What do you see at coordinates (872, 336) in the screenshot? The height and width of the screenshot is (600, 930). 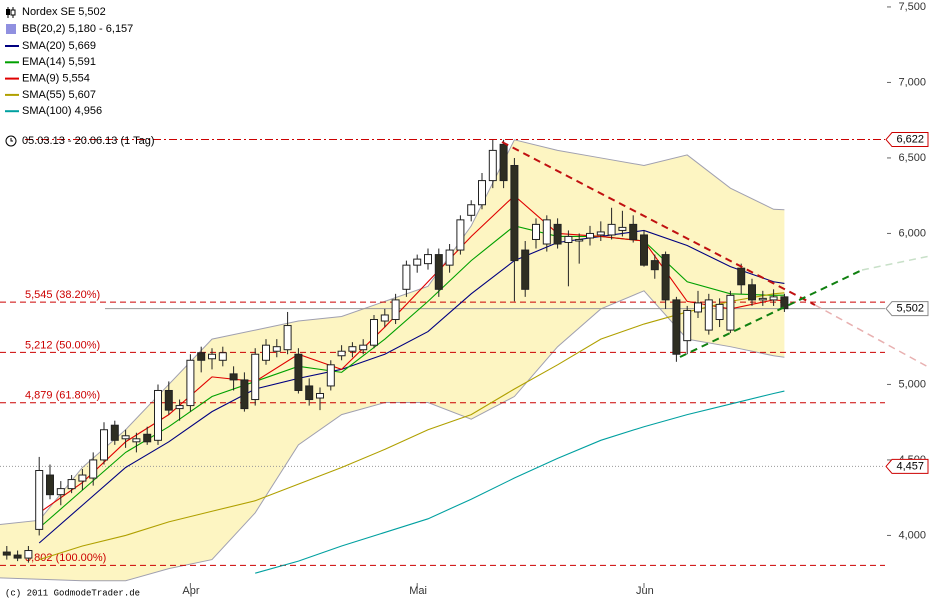 I see `trend-line-down-ext` at bounding box center [872, 336].